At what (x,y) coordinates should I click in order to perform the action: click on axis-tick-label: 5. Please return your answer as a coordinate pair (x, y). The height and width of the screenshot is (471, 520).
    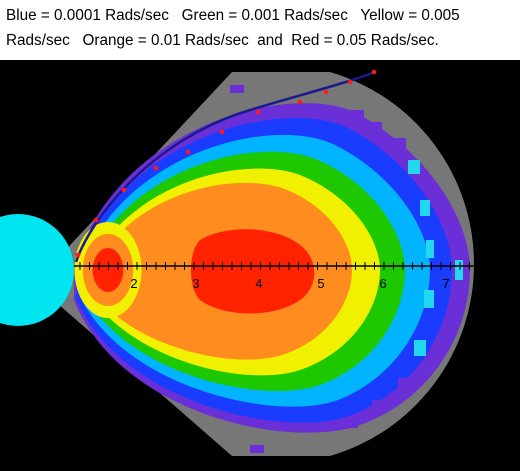
    Looking at the image, I should click on (320, 283).